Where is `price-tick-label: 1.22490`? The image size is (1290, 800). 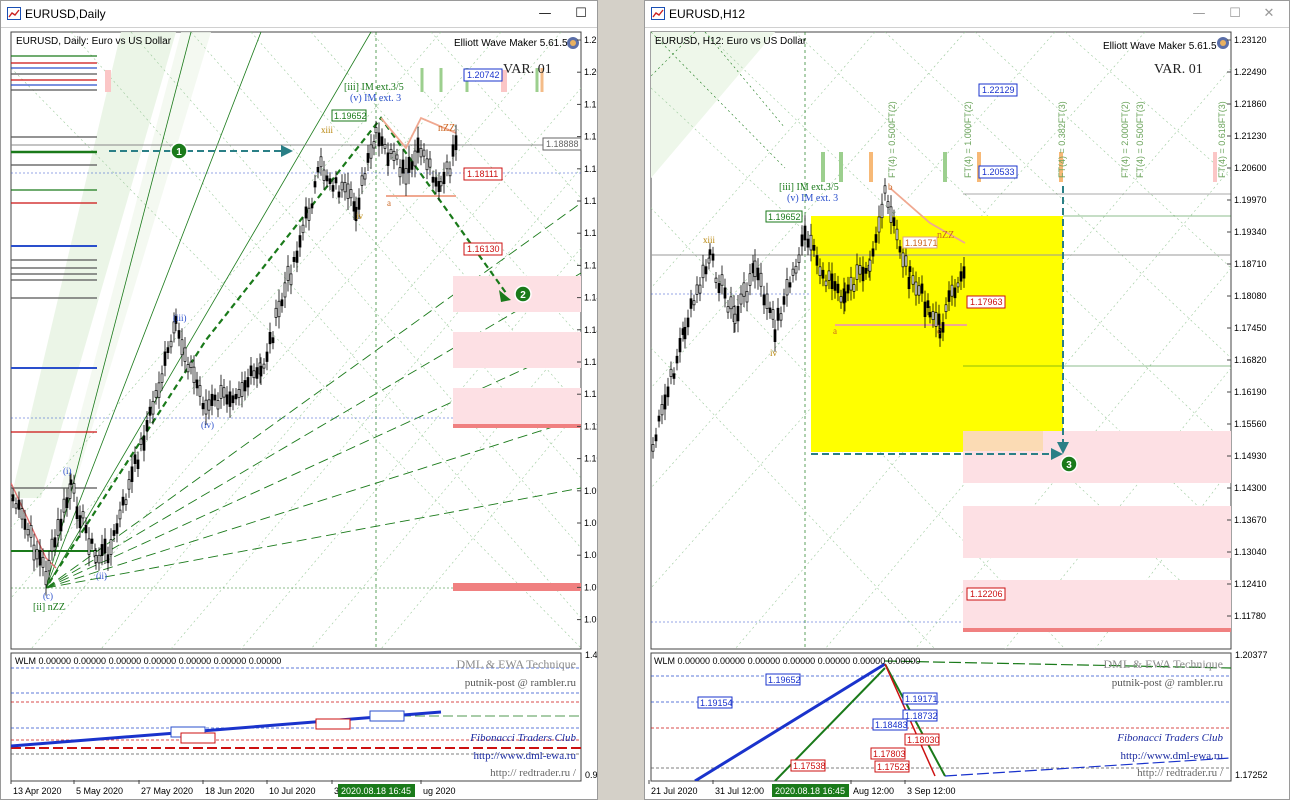
price-tick-label: 1.22490 is located at coordinates (1250, 72).